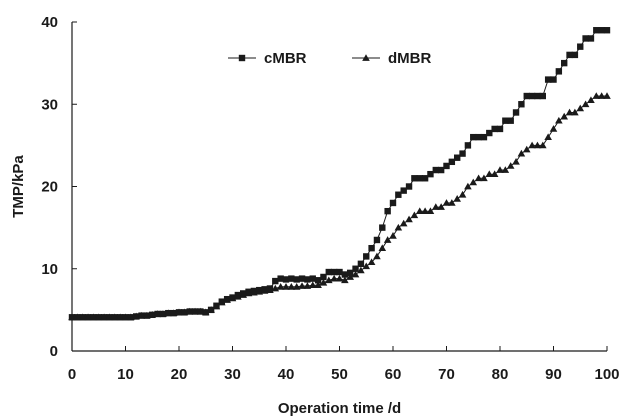 The height and width of the screenshot is (417, 625). I want to click on y-tick-label: 10, so click(49, 269).